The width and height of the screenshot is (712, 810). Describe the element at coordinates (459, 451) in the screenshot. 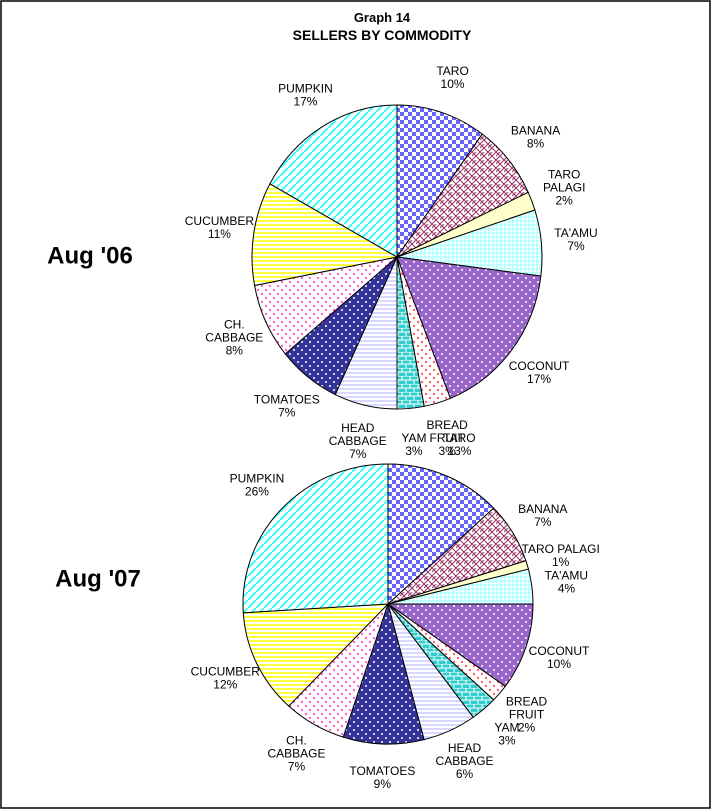

I see `slice-value-label: 13%` at that location.